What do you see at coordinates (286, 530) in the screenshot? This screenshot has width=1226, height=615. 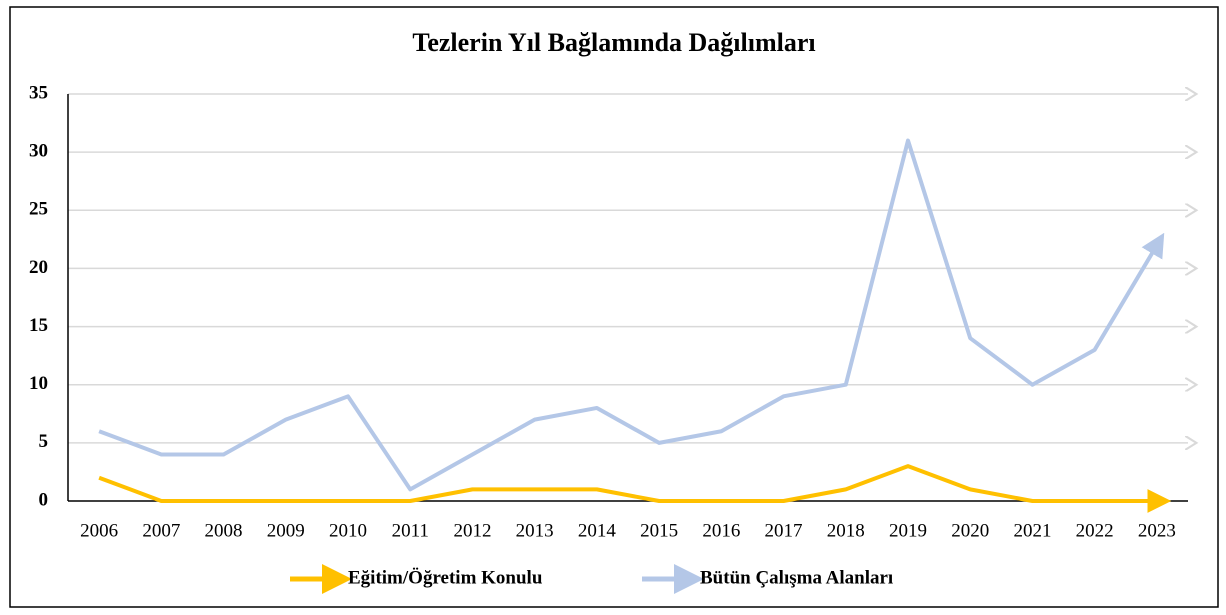 I see `x-tick-label: 2009` at bounding box center [286, 530].